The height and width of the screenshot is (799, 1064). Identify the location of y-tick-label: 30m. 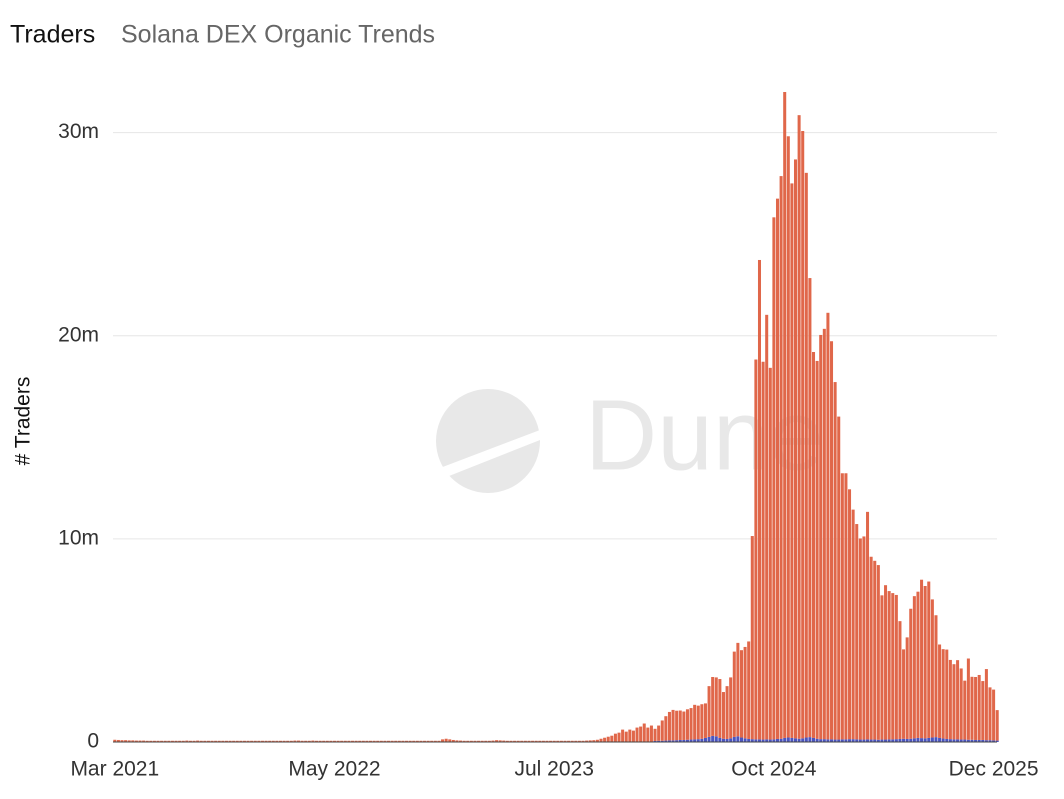
(78, 131).